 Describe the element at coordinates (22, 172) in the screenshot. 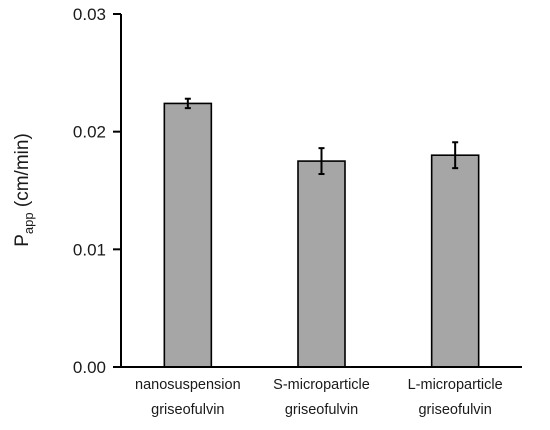

I see `y-axis-label-unit: (cm/min)` at that location.